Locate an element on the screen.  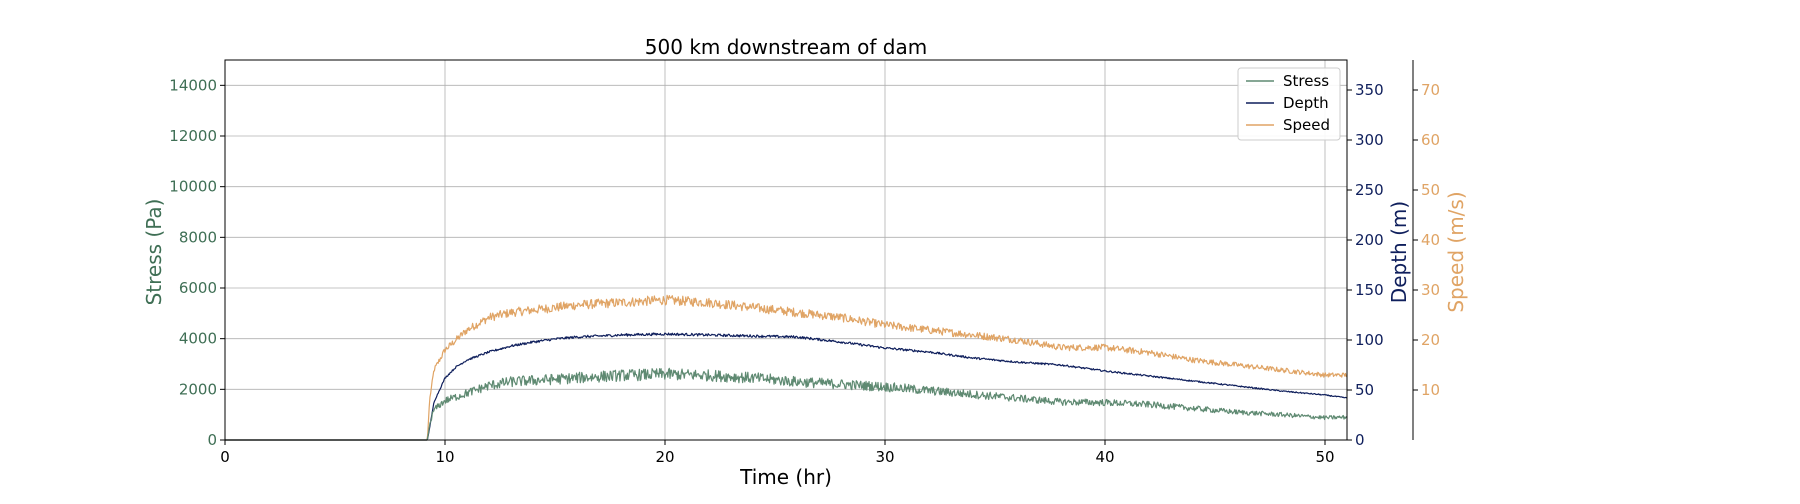
depth-tick-label: 300 is located at coordinates (1369, 140).